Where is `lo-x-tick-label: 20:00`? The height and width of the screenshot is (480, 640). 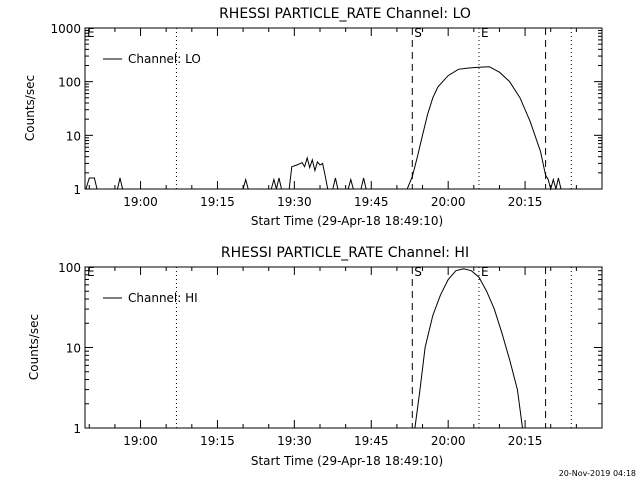
lo-x-tick-label: 20:00 is located at coordinates (448, 202).